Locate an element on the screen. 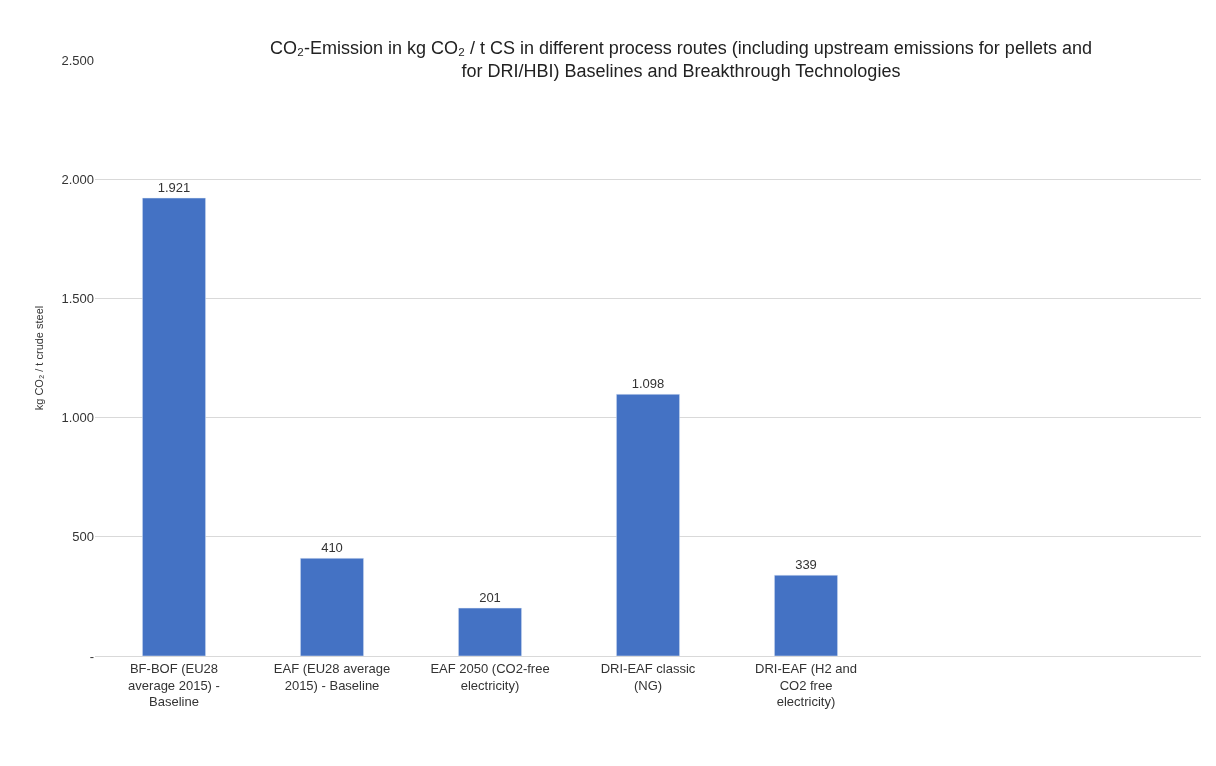  y-tick-label: - is located at coordinates (91, 656).